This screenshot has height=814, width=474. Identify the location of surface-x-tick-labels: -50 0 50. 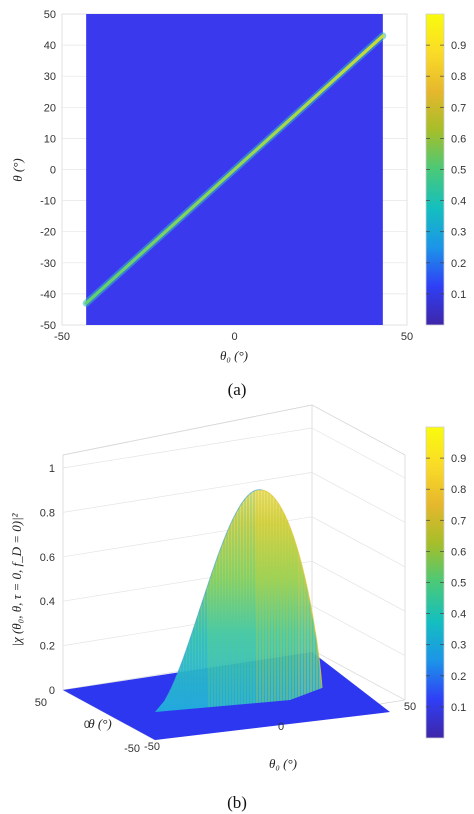
(280, 727).